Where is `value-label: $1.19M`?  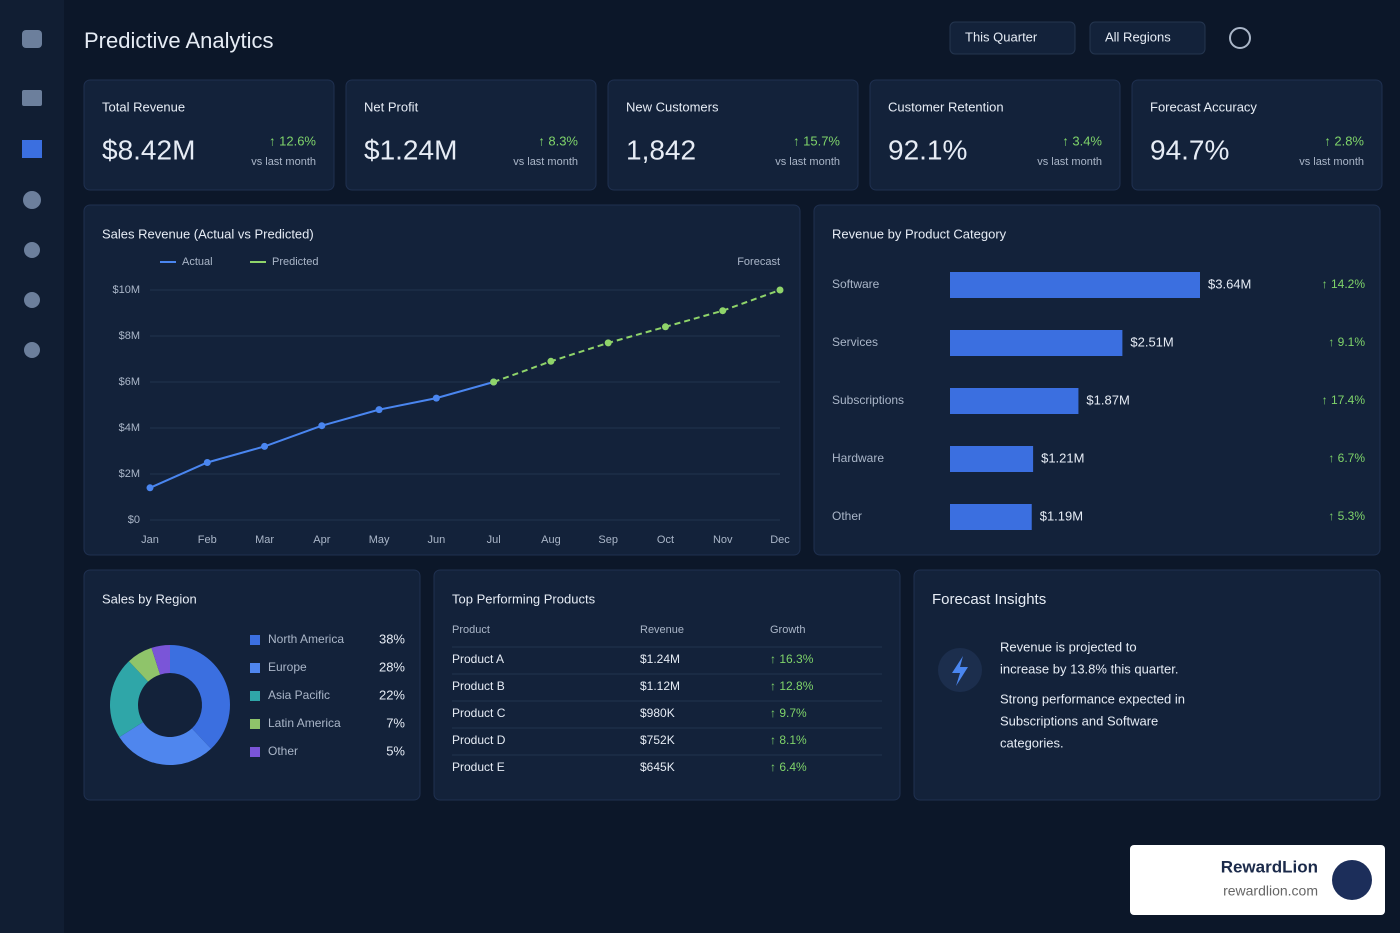
value-label: $1.19M is located at coordinates (1061, 515).